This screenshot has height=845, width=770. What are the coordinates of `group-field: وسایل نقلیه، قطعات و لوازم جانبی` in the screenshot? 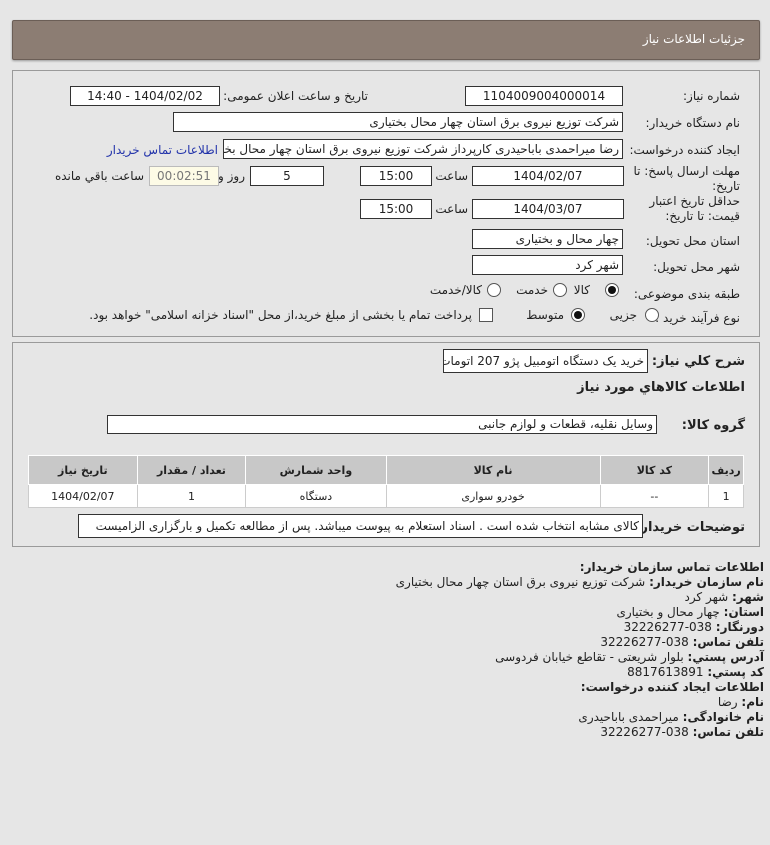 It's located at (382, 424).